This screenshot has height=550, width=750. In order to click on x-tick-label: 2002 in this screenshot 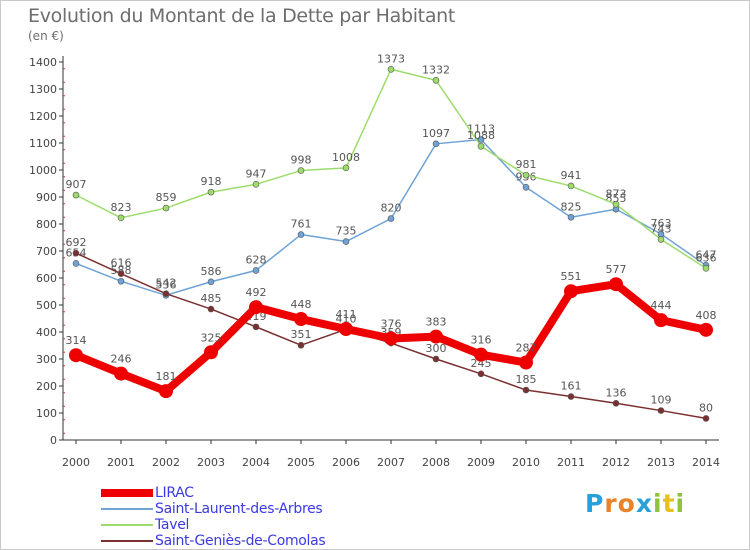, I will do `click(166, 462)`.